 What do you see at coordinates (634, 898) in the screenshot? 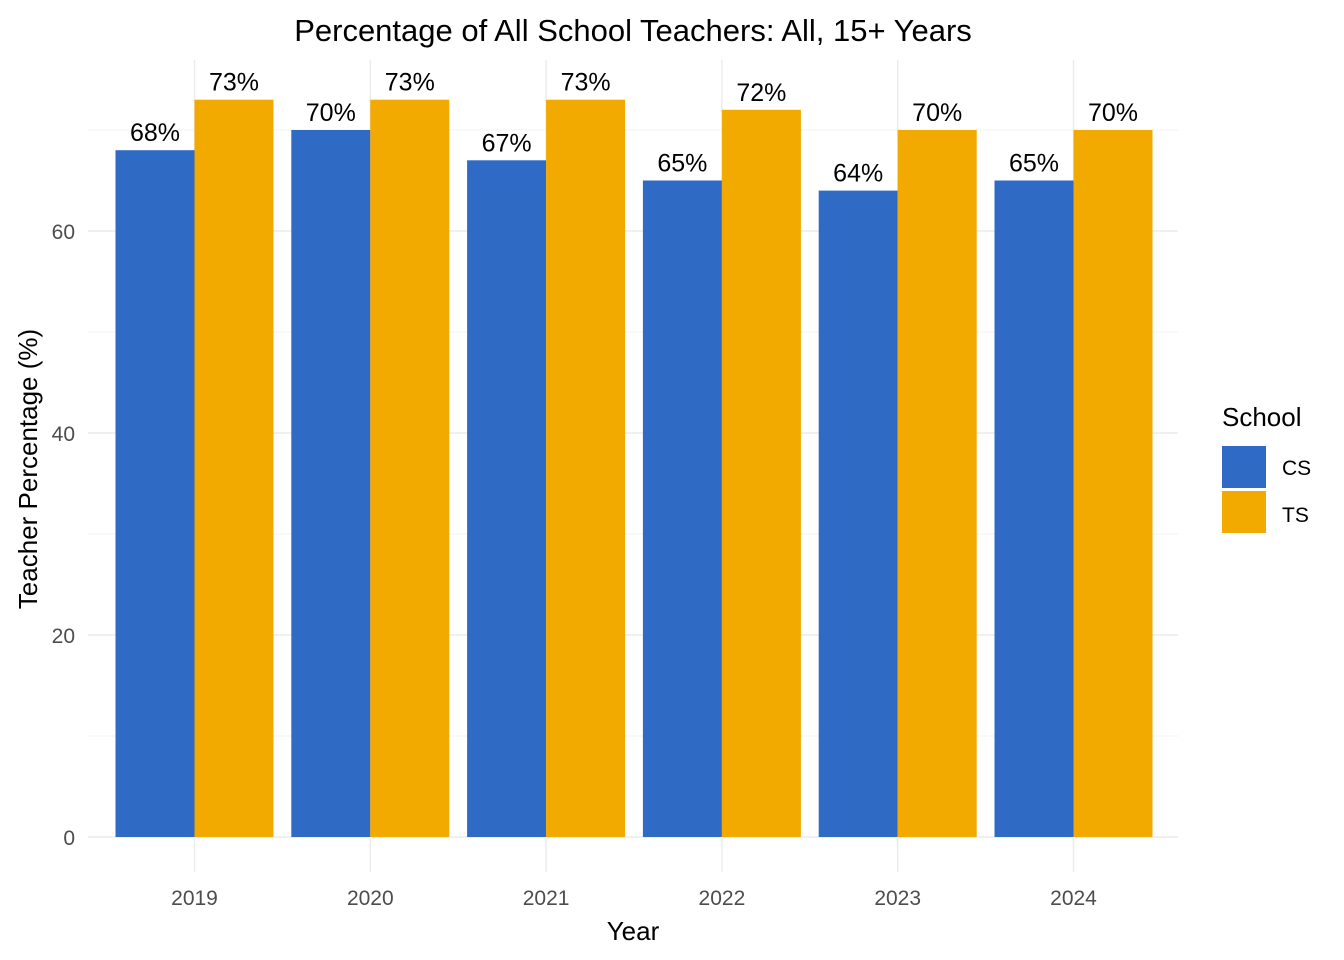
I see `x-axis-ticks: 2019 2020 2021 2022 2023 2024` at bounding box center [634, 898].